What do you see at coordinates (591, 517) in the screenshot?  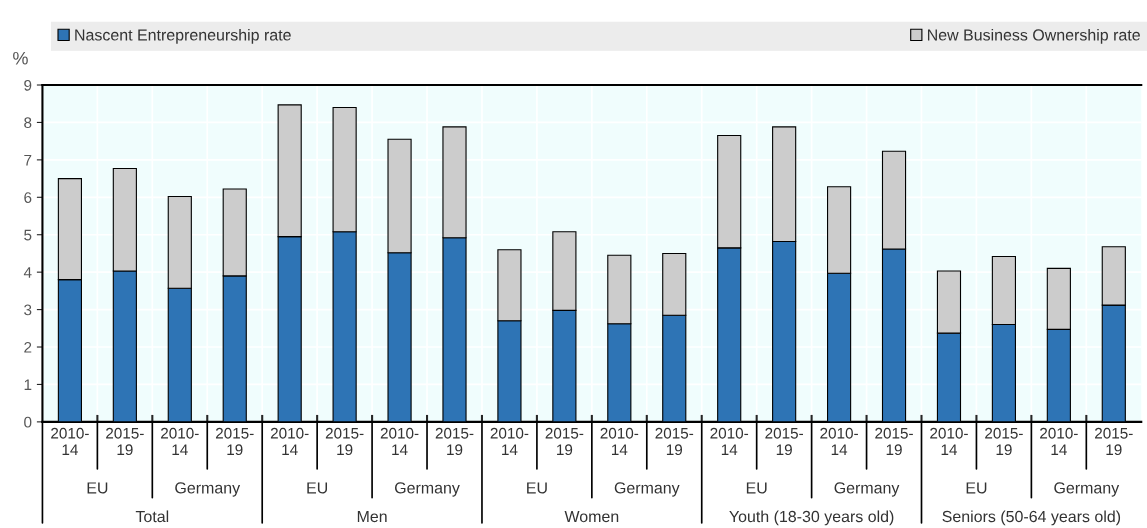 I see `text: Women` at bounding box center [591, 517].